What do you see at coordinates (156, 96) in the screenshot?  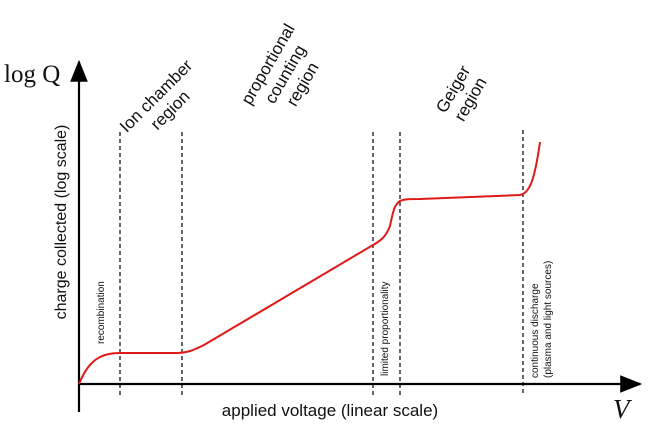 I see `label-ion-chamber-region: Ion chamber region` at bounding box center [156, 96].